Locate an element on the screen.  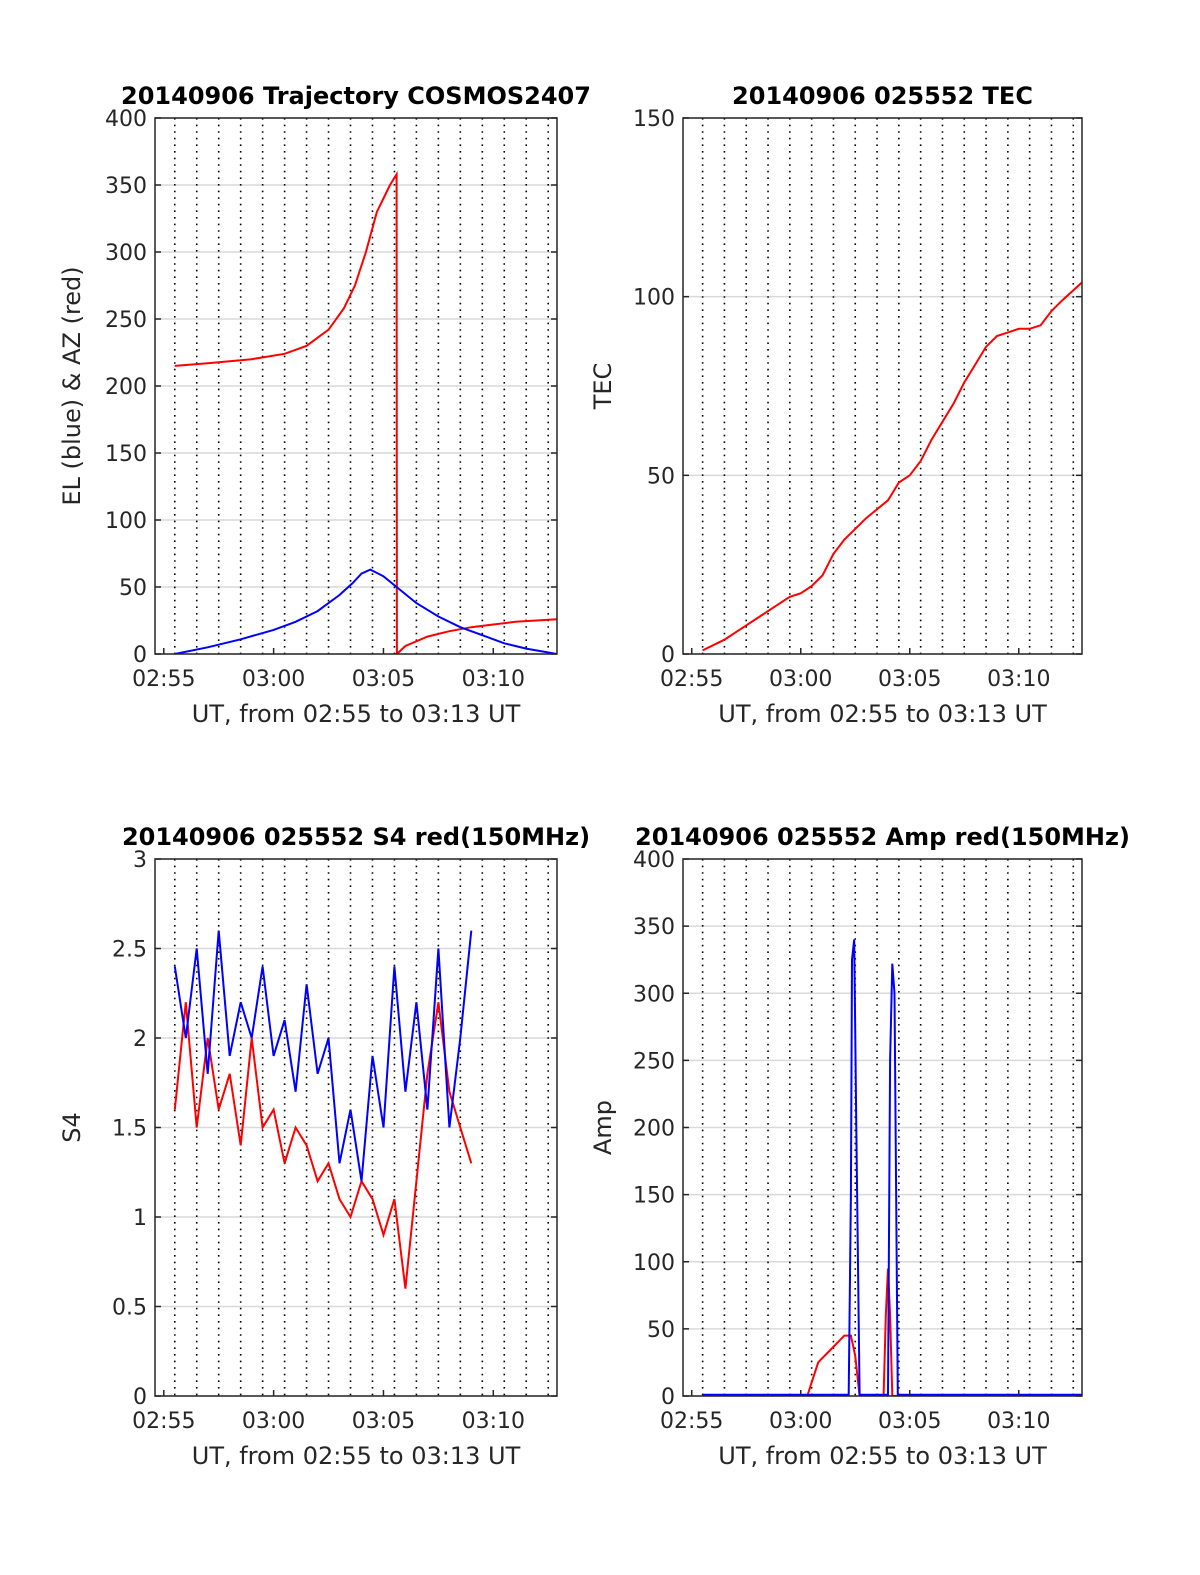
y-tick-label: 1.5 is located at coordinates (129, 1129).